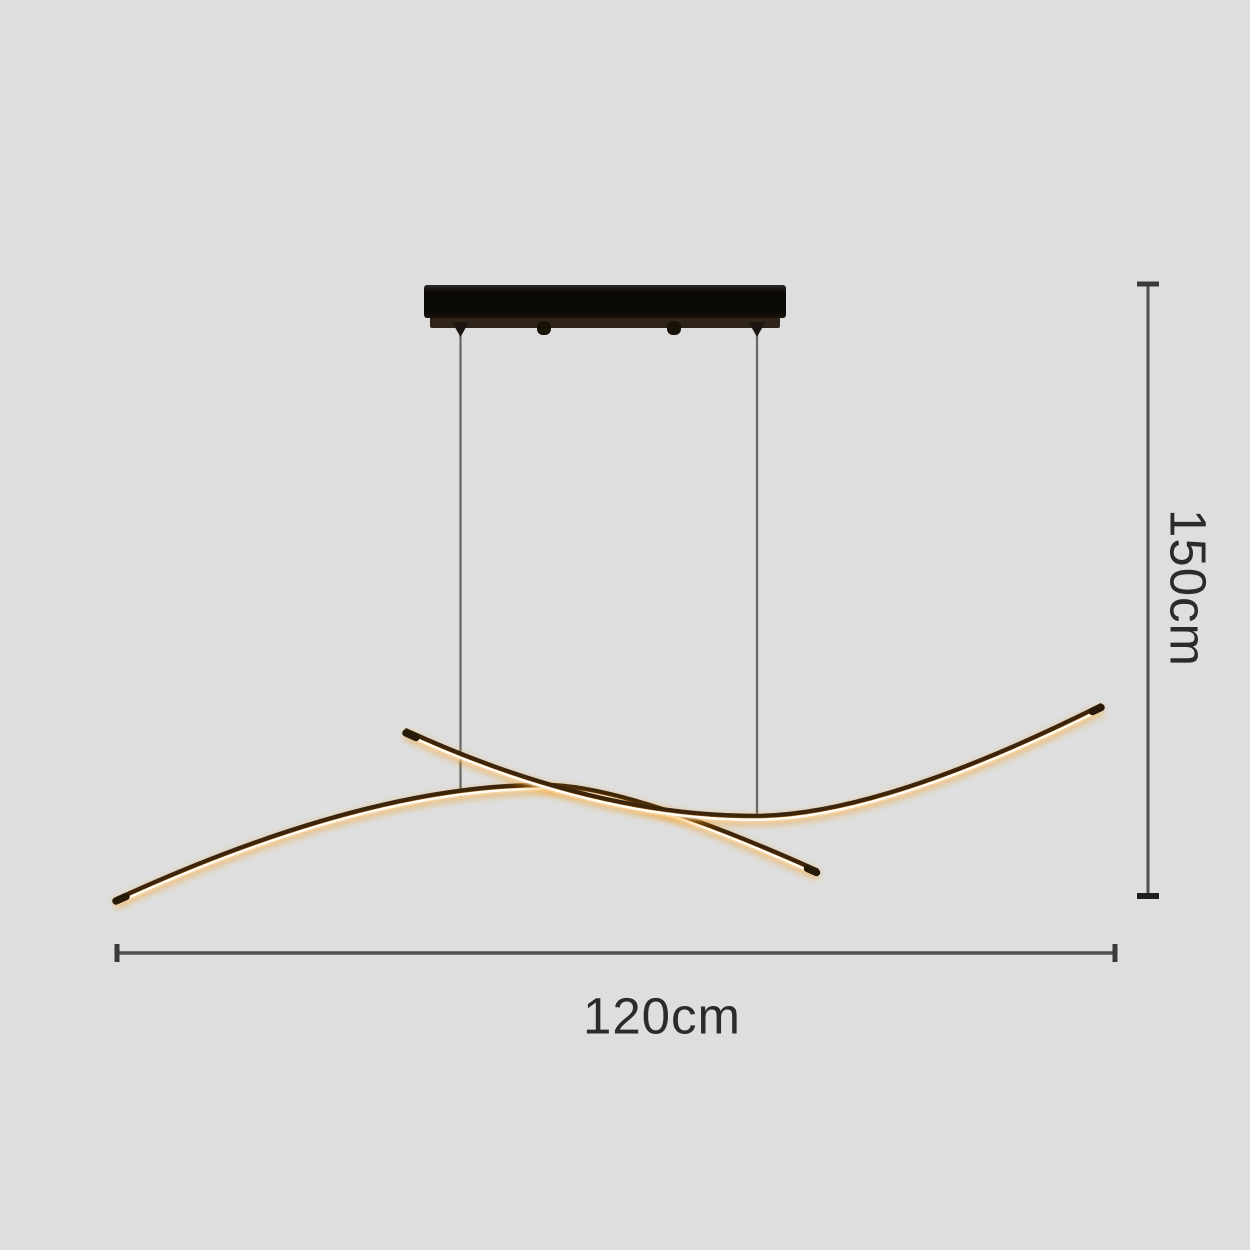 The width and height of the screenshot is (1250, 1250). Describe the element at coordinates (466, 845) in the screenshot. I see `led-rod-lower` at that location.